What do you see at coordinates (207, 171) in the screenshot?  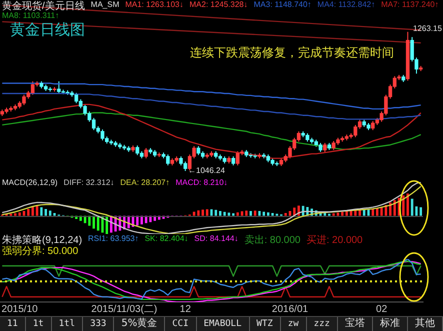 I see `annotation: ←1046.24` at bounding box center [207, 171].